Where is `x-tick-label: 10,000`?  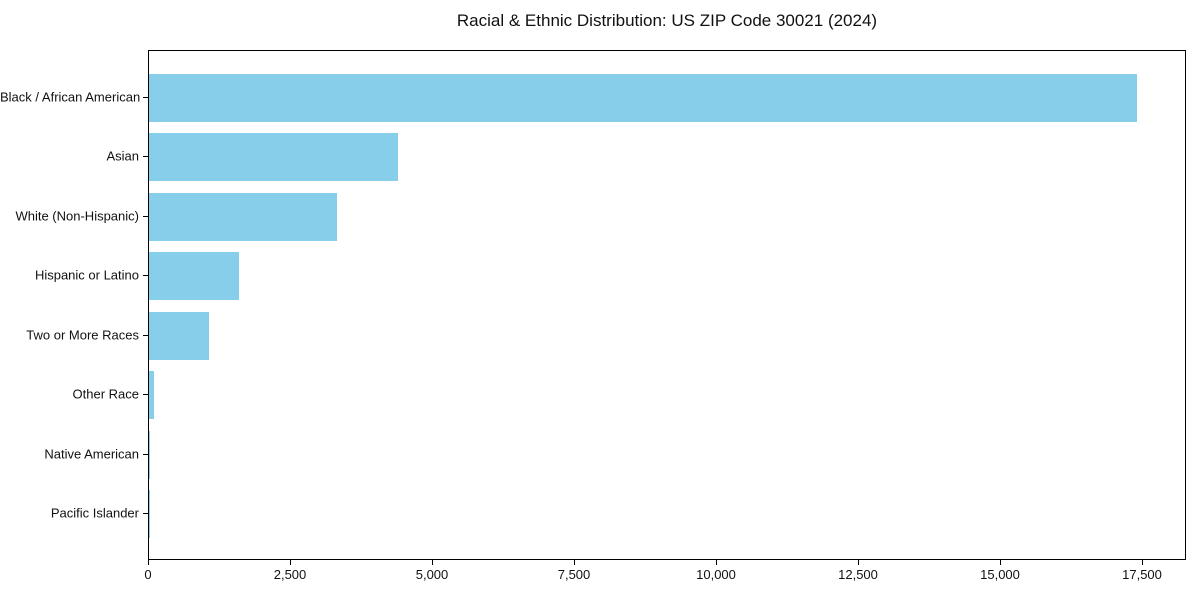
x-tick-label: 10,000 is located at coordinates (716, 574).